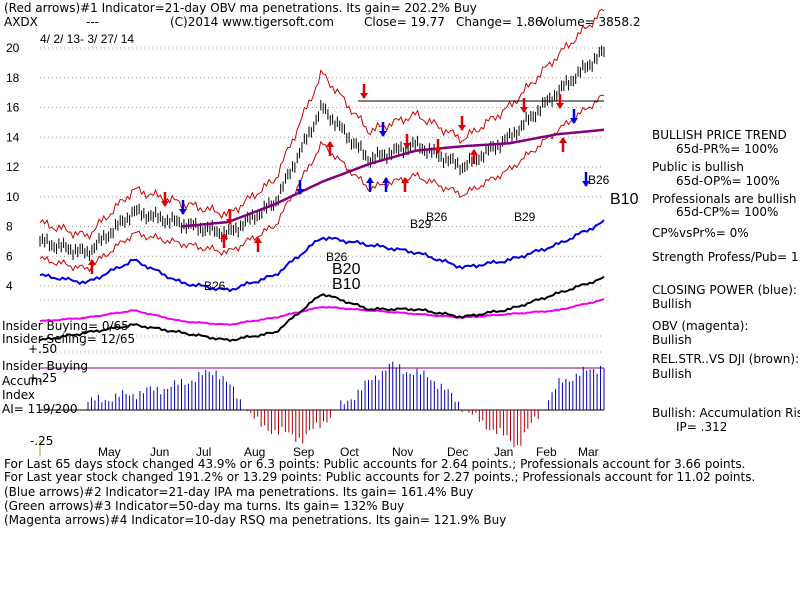 Image resolution: width=800 pixels, height=600 pixels. Describe the element at coordinates (457, 452) in the screenshot. I see `x-tick-label: Dec` at that location.